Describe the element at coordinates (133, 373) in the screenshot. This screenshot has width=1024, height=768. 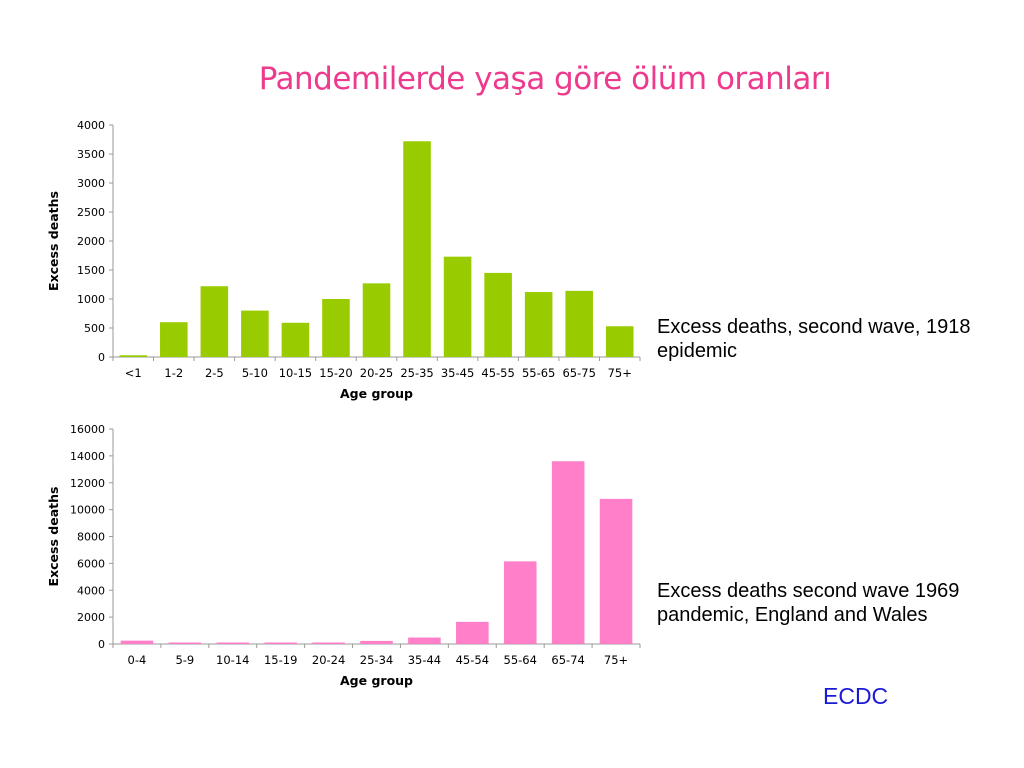
I see `x-tick-label: <1` at that location.